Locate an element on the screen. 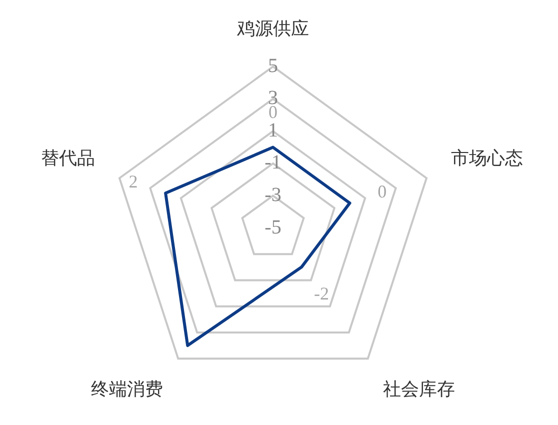  spoke-label: 市场心态 is located at coordinates (487, 158).